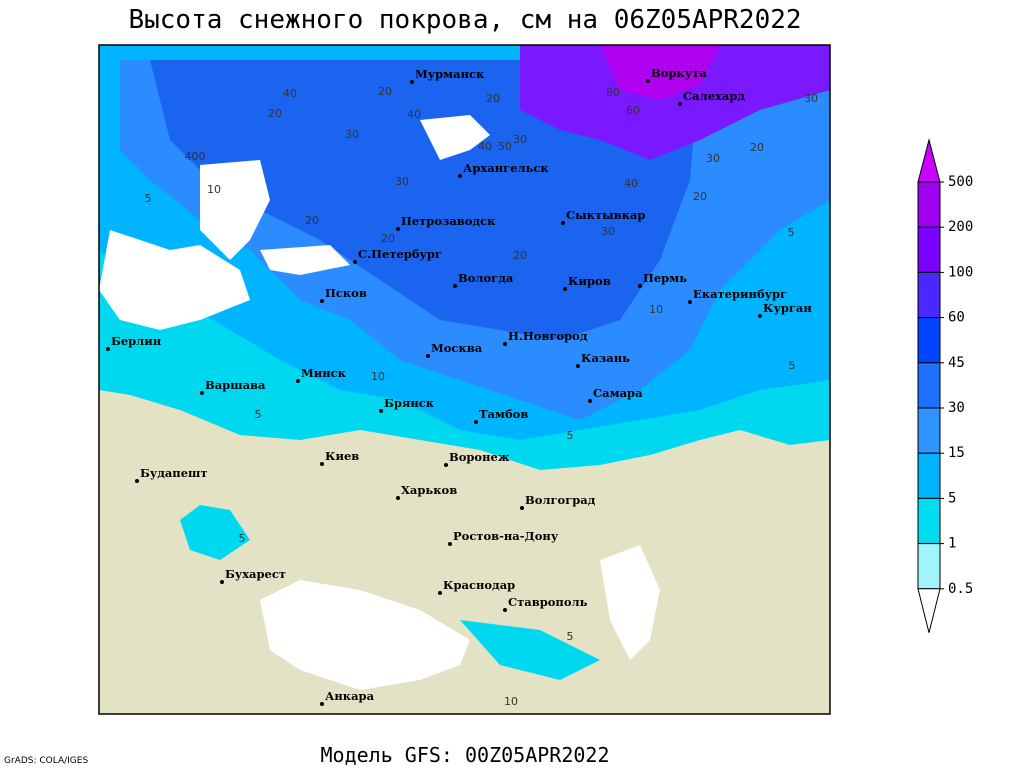  What do you see at coordinates (548, 602) in the screenshot?
I see `city-label: Ставрополь` at bounding box center [548, 602].